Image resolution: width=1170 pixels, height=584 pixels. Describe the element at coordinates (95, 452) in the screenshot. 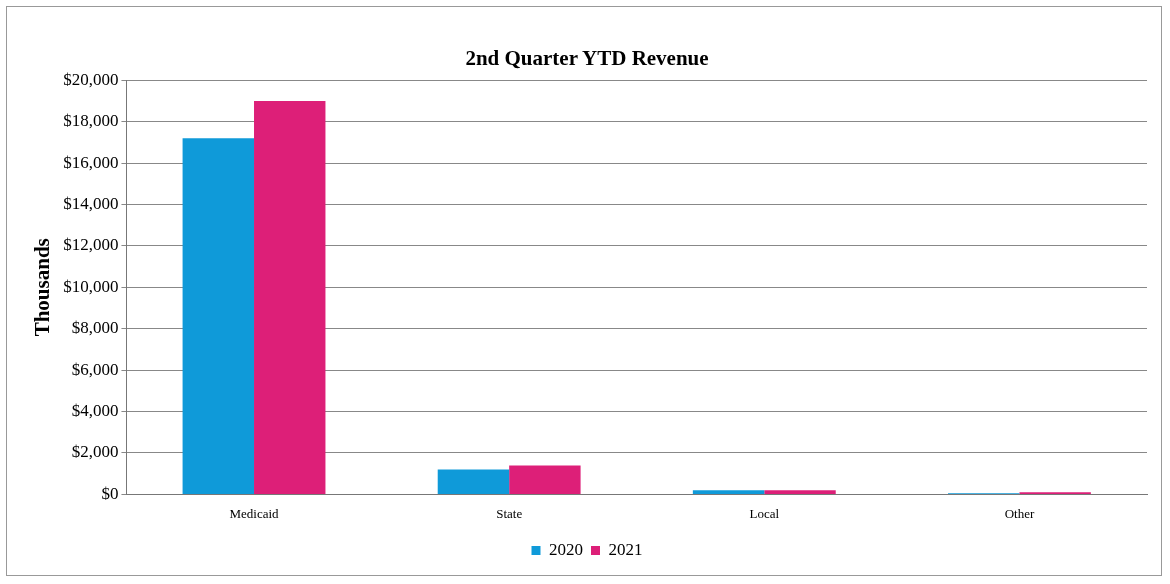

I see `y-tick-label: $2,000` at that location.